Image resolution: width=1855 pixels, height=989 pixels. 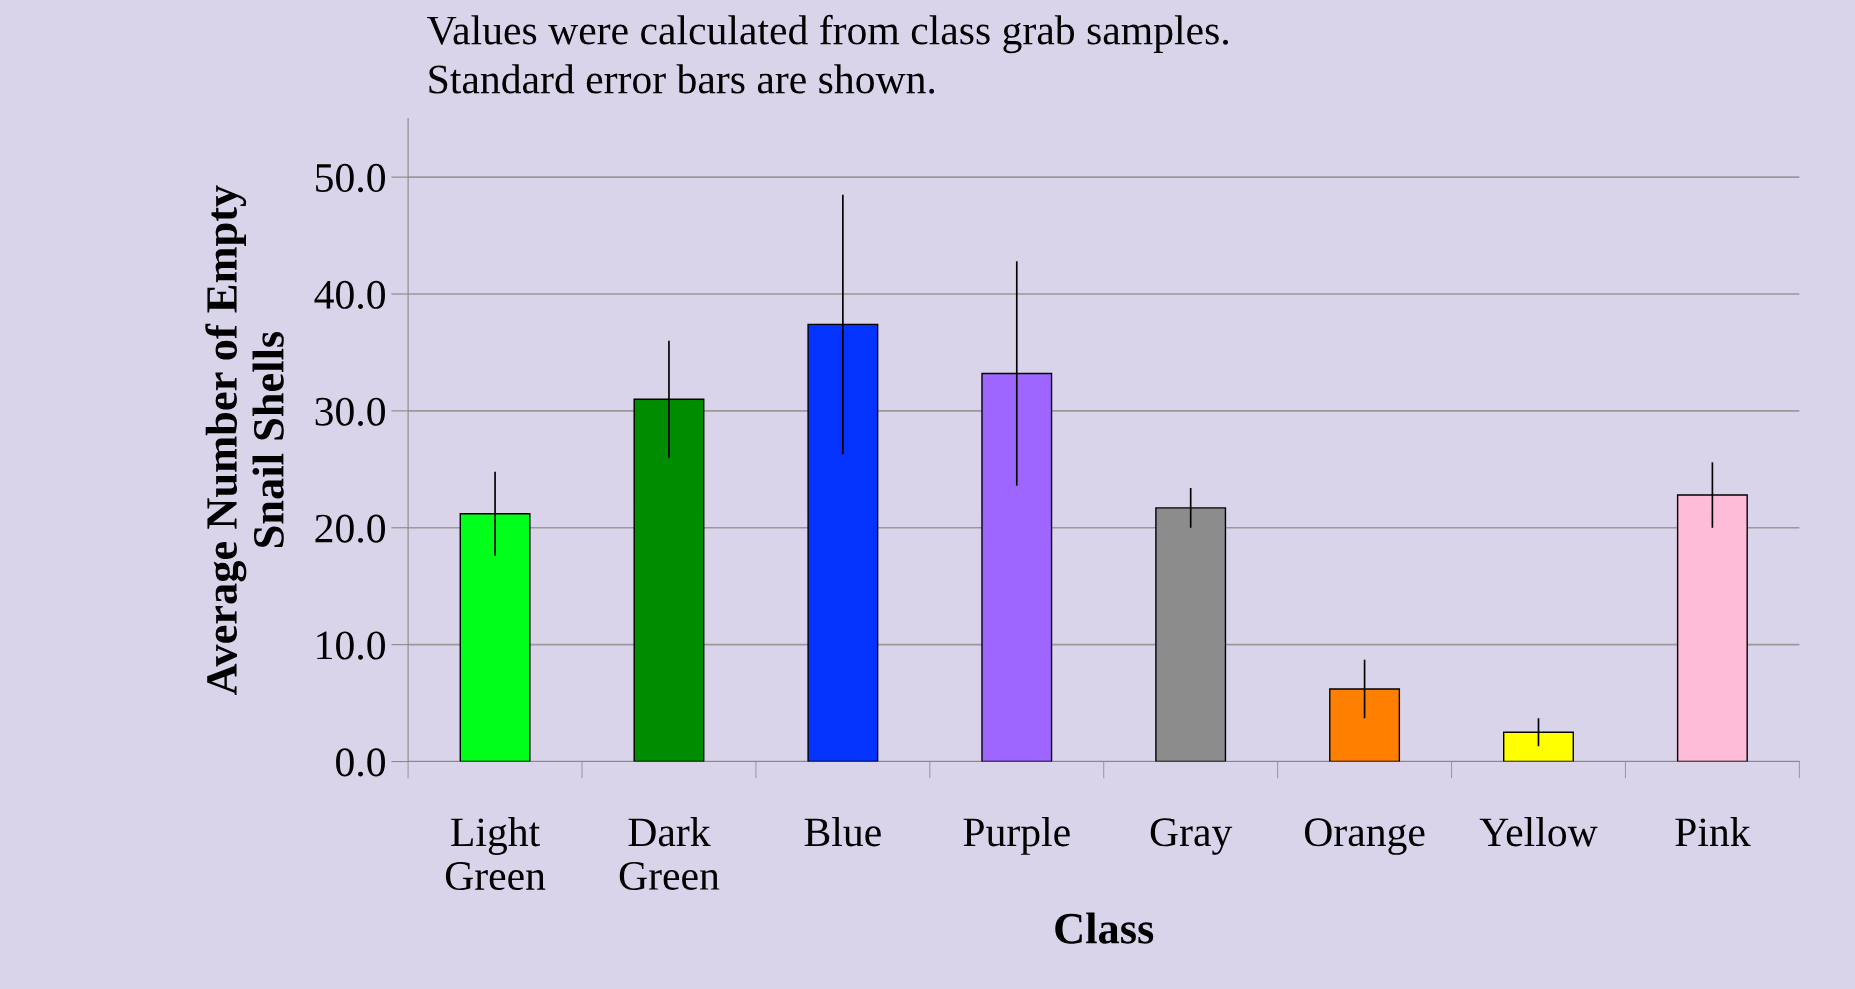 I want to click on x-tick-label: Gray, so click(x=1191, y=836).